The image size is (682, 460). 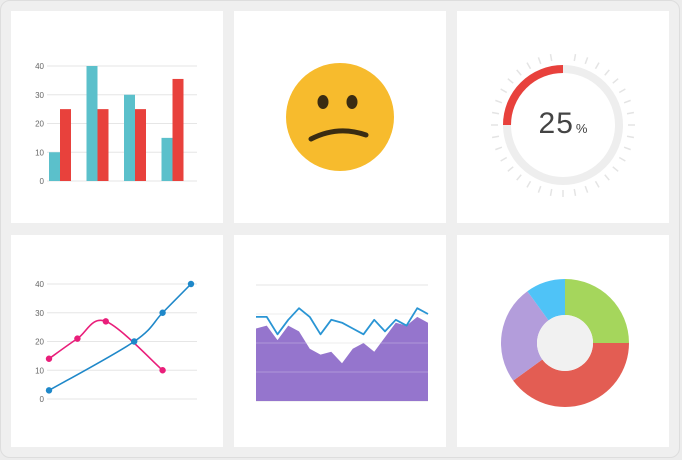 What do you see at coordinates (342, 358) in the screenshot?
I see `area-series-fill` at bounding box center [342, 358].